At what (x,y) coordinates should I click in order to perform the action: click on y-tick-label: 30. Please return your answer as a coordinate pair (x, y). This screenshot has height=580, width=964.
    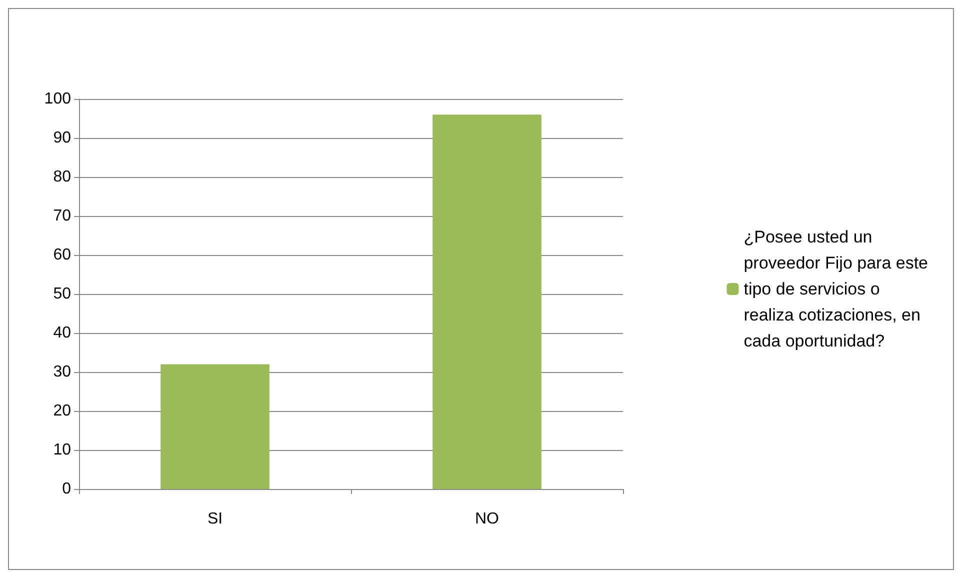
    Looking at the image, I should click on (62, 372).